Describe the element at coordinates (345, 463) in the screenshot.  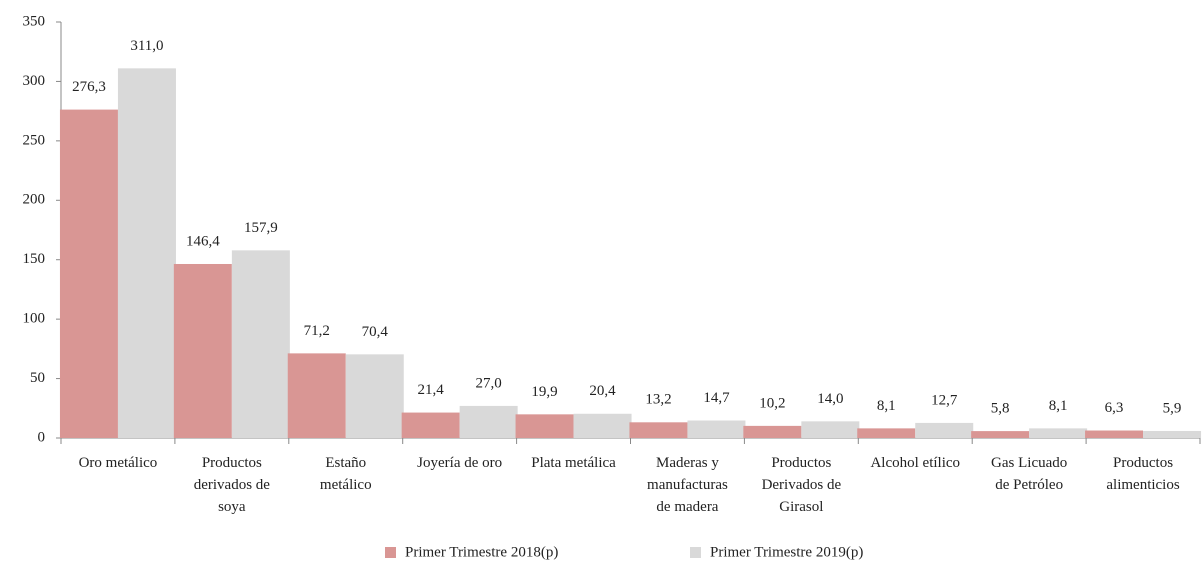
I see `x-tick-label-line: Estaño` at that location.